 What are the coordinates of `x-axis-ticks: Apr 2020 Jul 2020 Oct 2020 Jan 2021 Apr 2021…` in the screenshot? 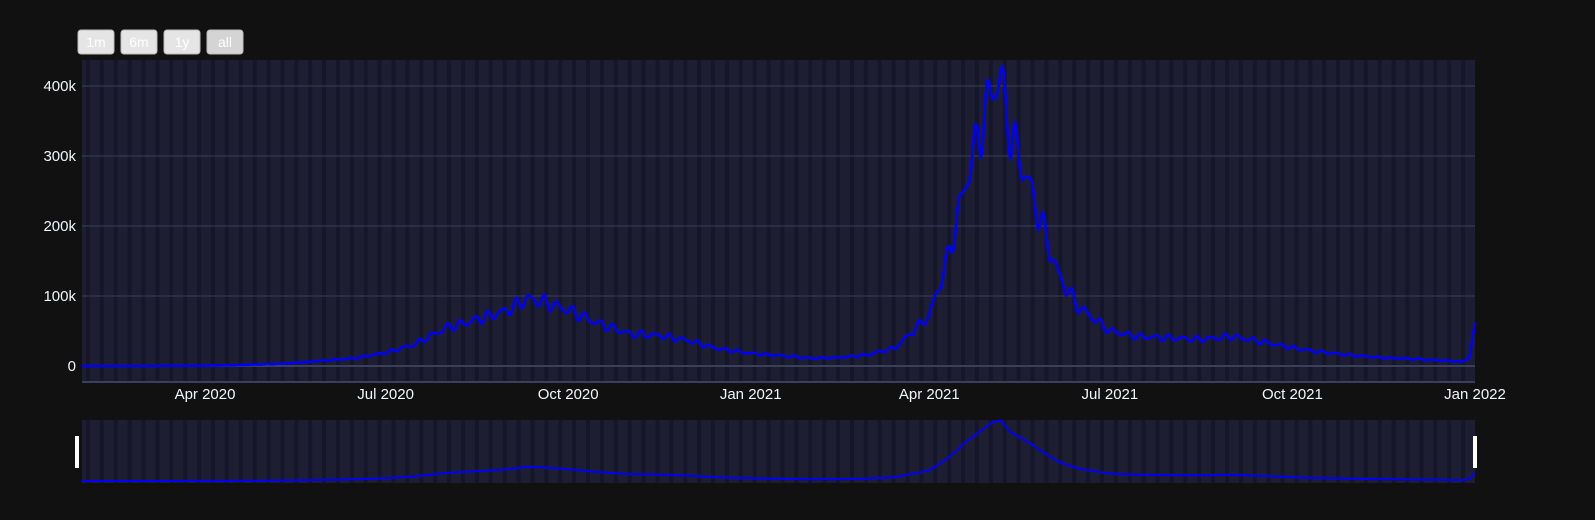 It's located at (840, 394).